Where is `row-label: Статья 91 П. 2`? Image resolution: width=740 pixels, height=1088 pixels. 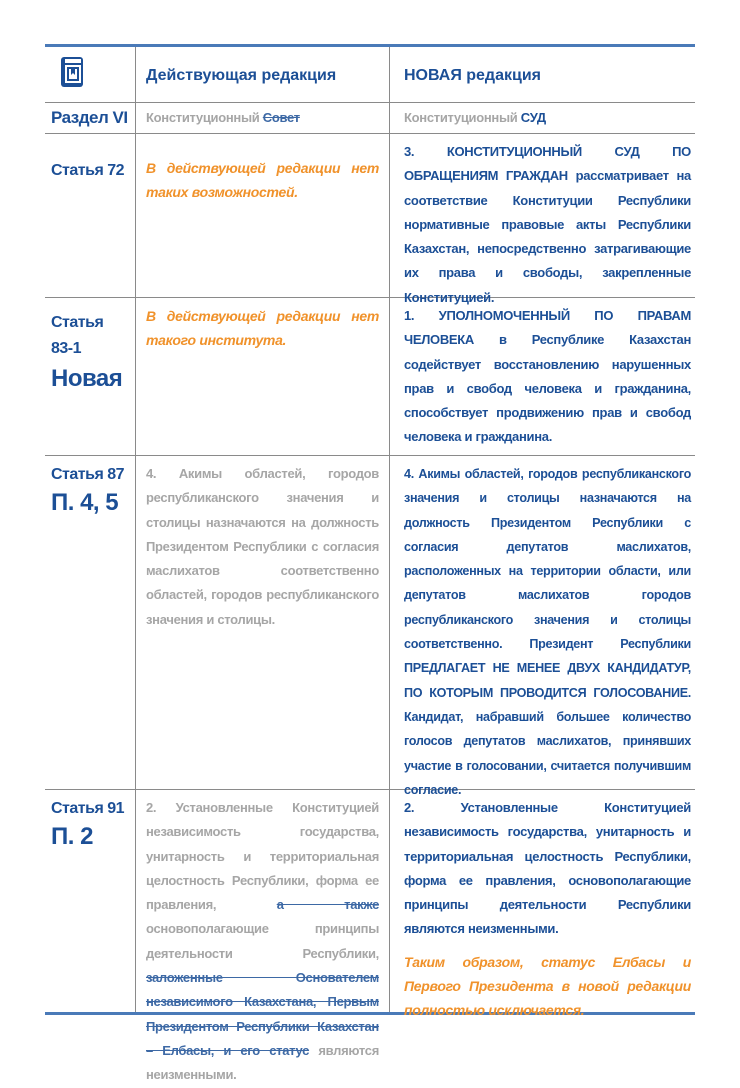 row-label: Статья 91 П. 2 is located at coordinates (90, 901).